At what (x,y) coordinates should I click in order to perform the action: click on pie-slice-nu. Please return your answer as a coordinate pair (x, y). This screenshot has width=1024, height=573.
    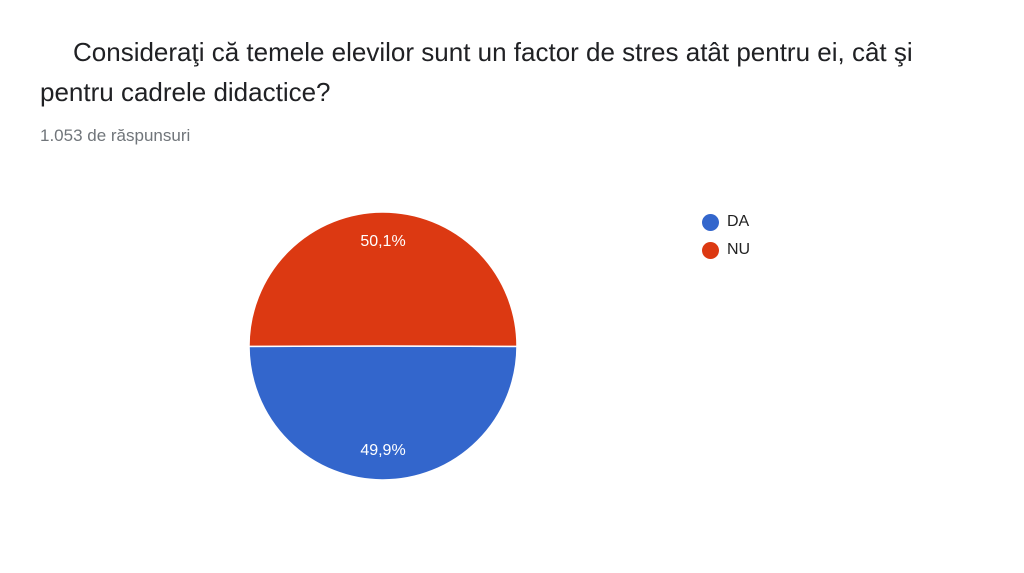
    Looking at the image, I should click on (383, 279).